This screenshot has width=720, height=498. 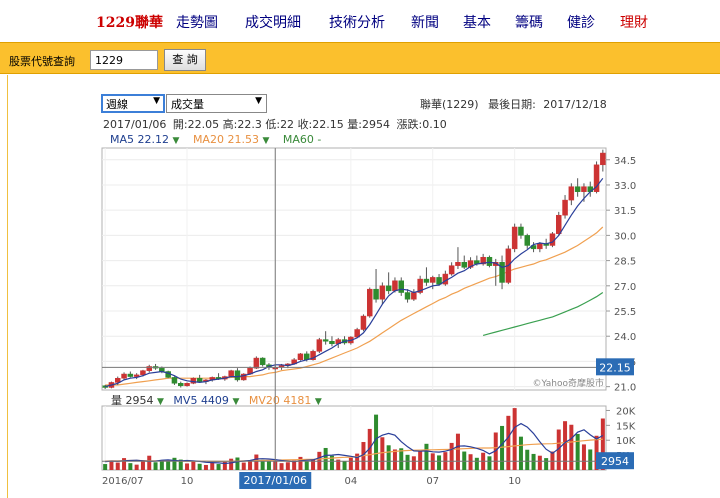 What do you see at coordinates (434, 124) in the screenshot?
I see `ohlc-change: 0.10` at bounding box center [434, 124].